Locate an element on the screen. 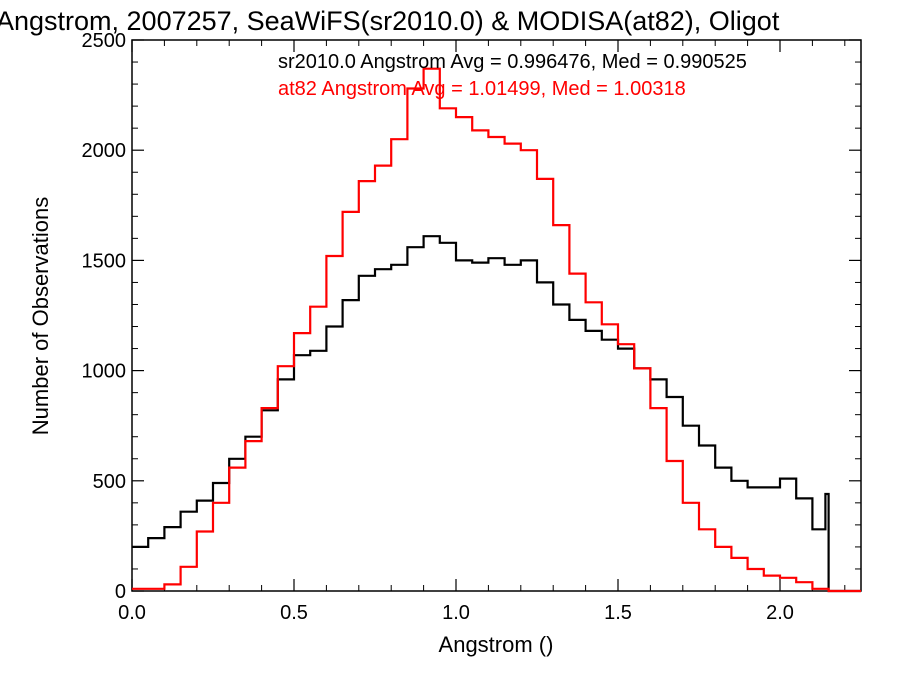  y-tick-label: 1500 is located at coordinates (104, 261).